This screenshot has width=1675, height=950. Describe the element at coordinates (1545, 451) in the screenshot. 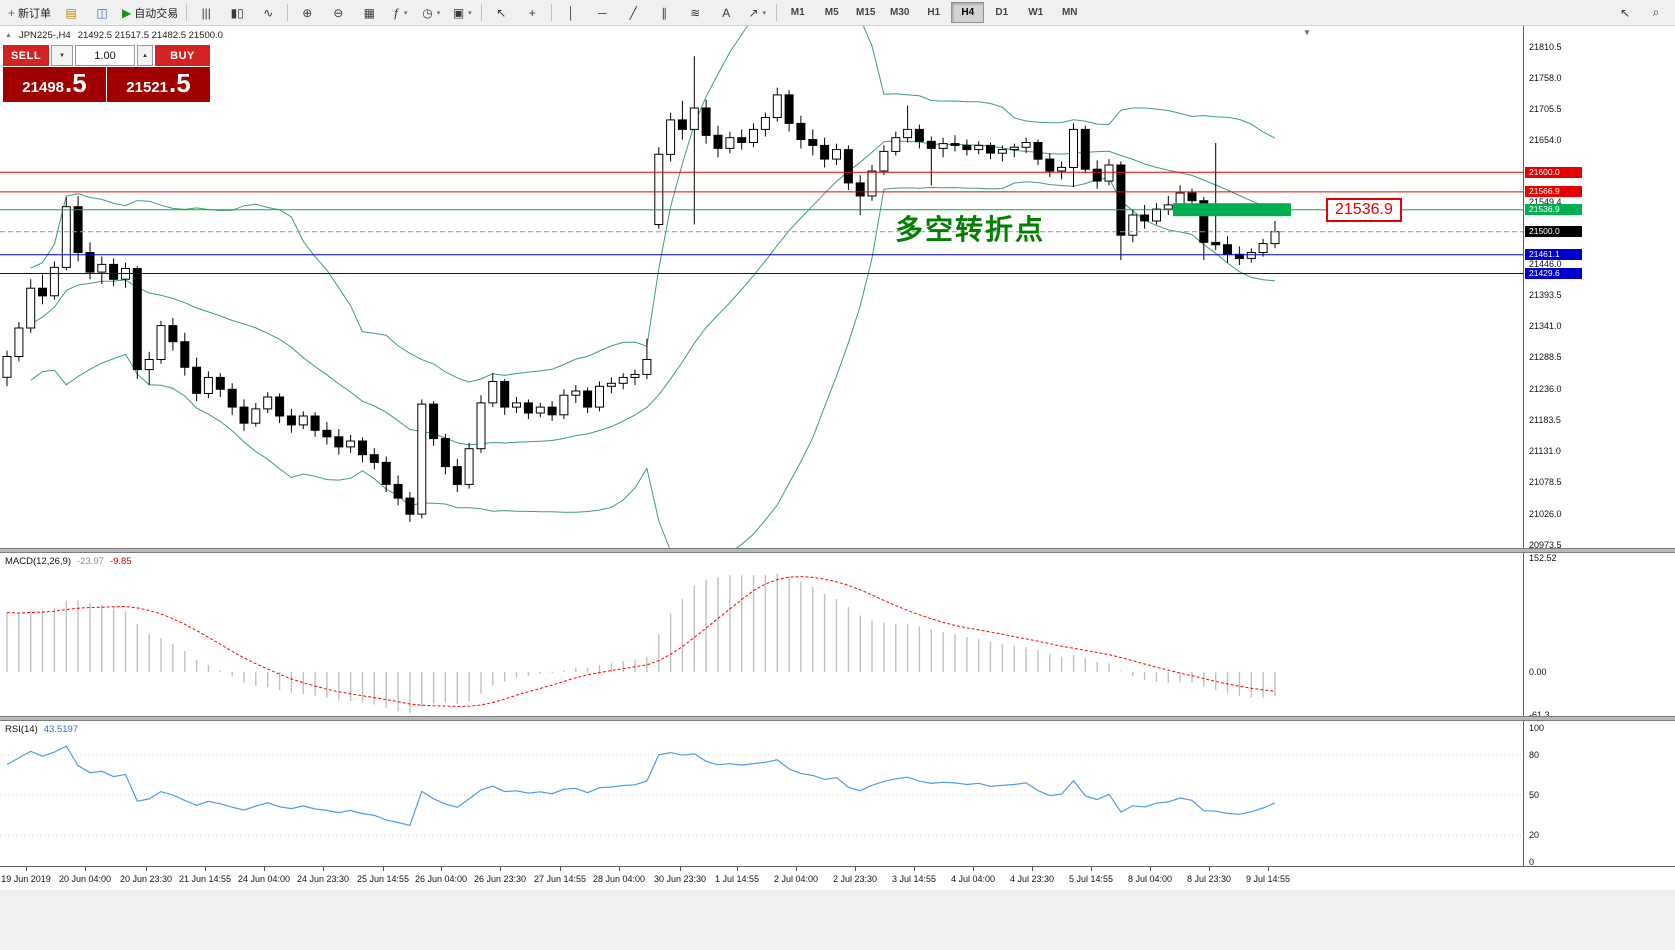

I see `price-tick: 21131.0` at that location.